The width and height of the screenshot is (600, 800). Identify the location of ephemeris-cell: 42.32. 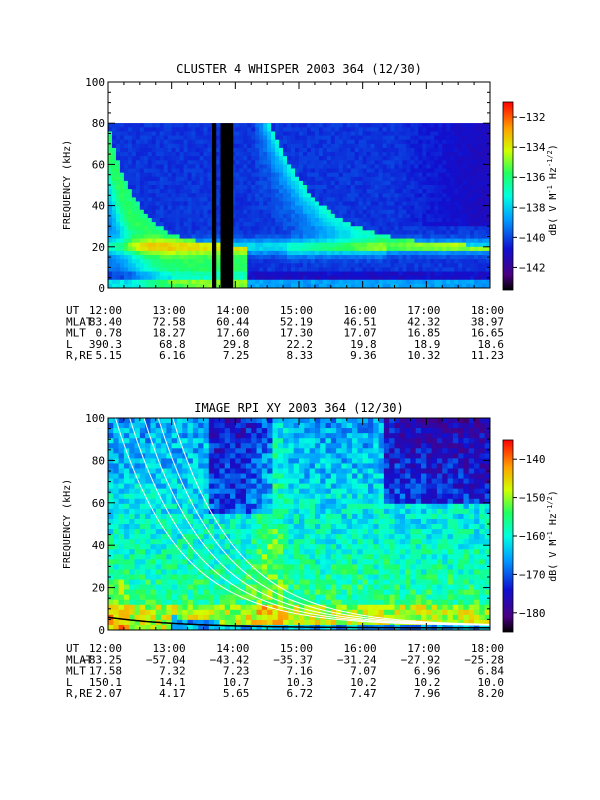
(423, 321).